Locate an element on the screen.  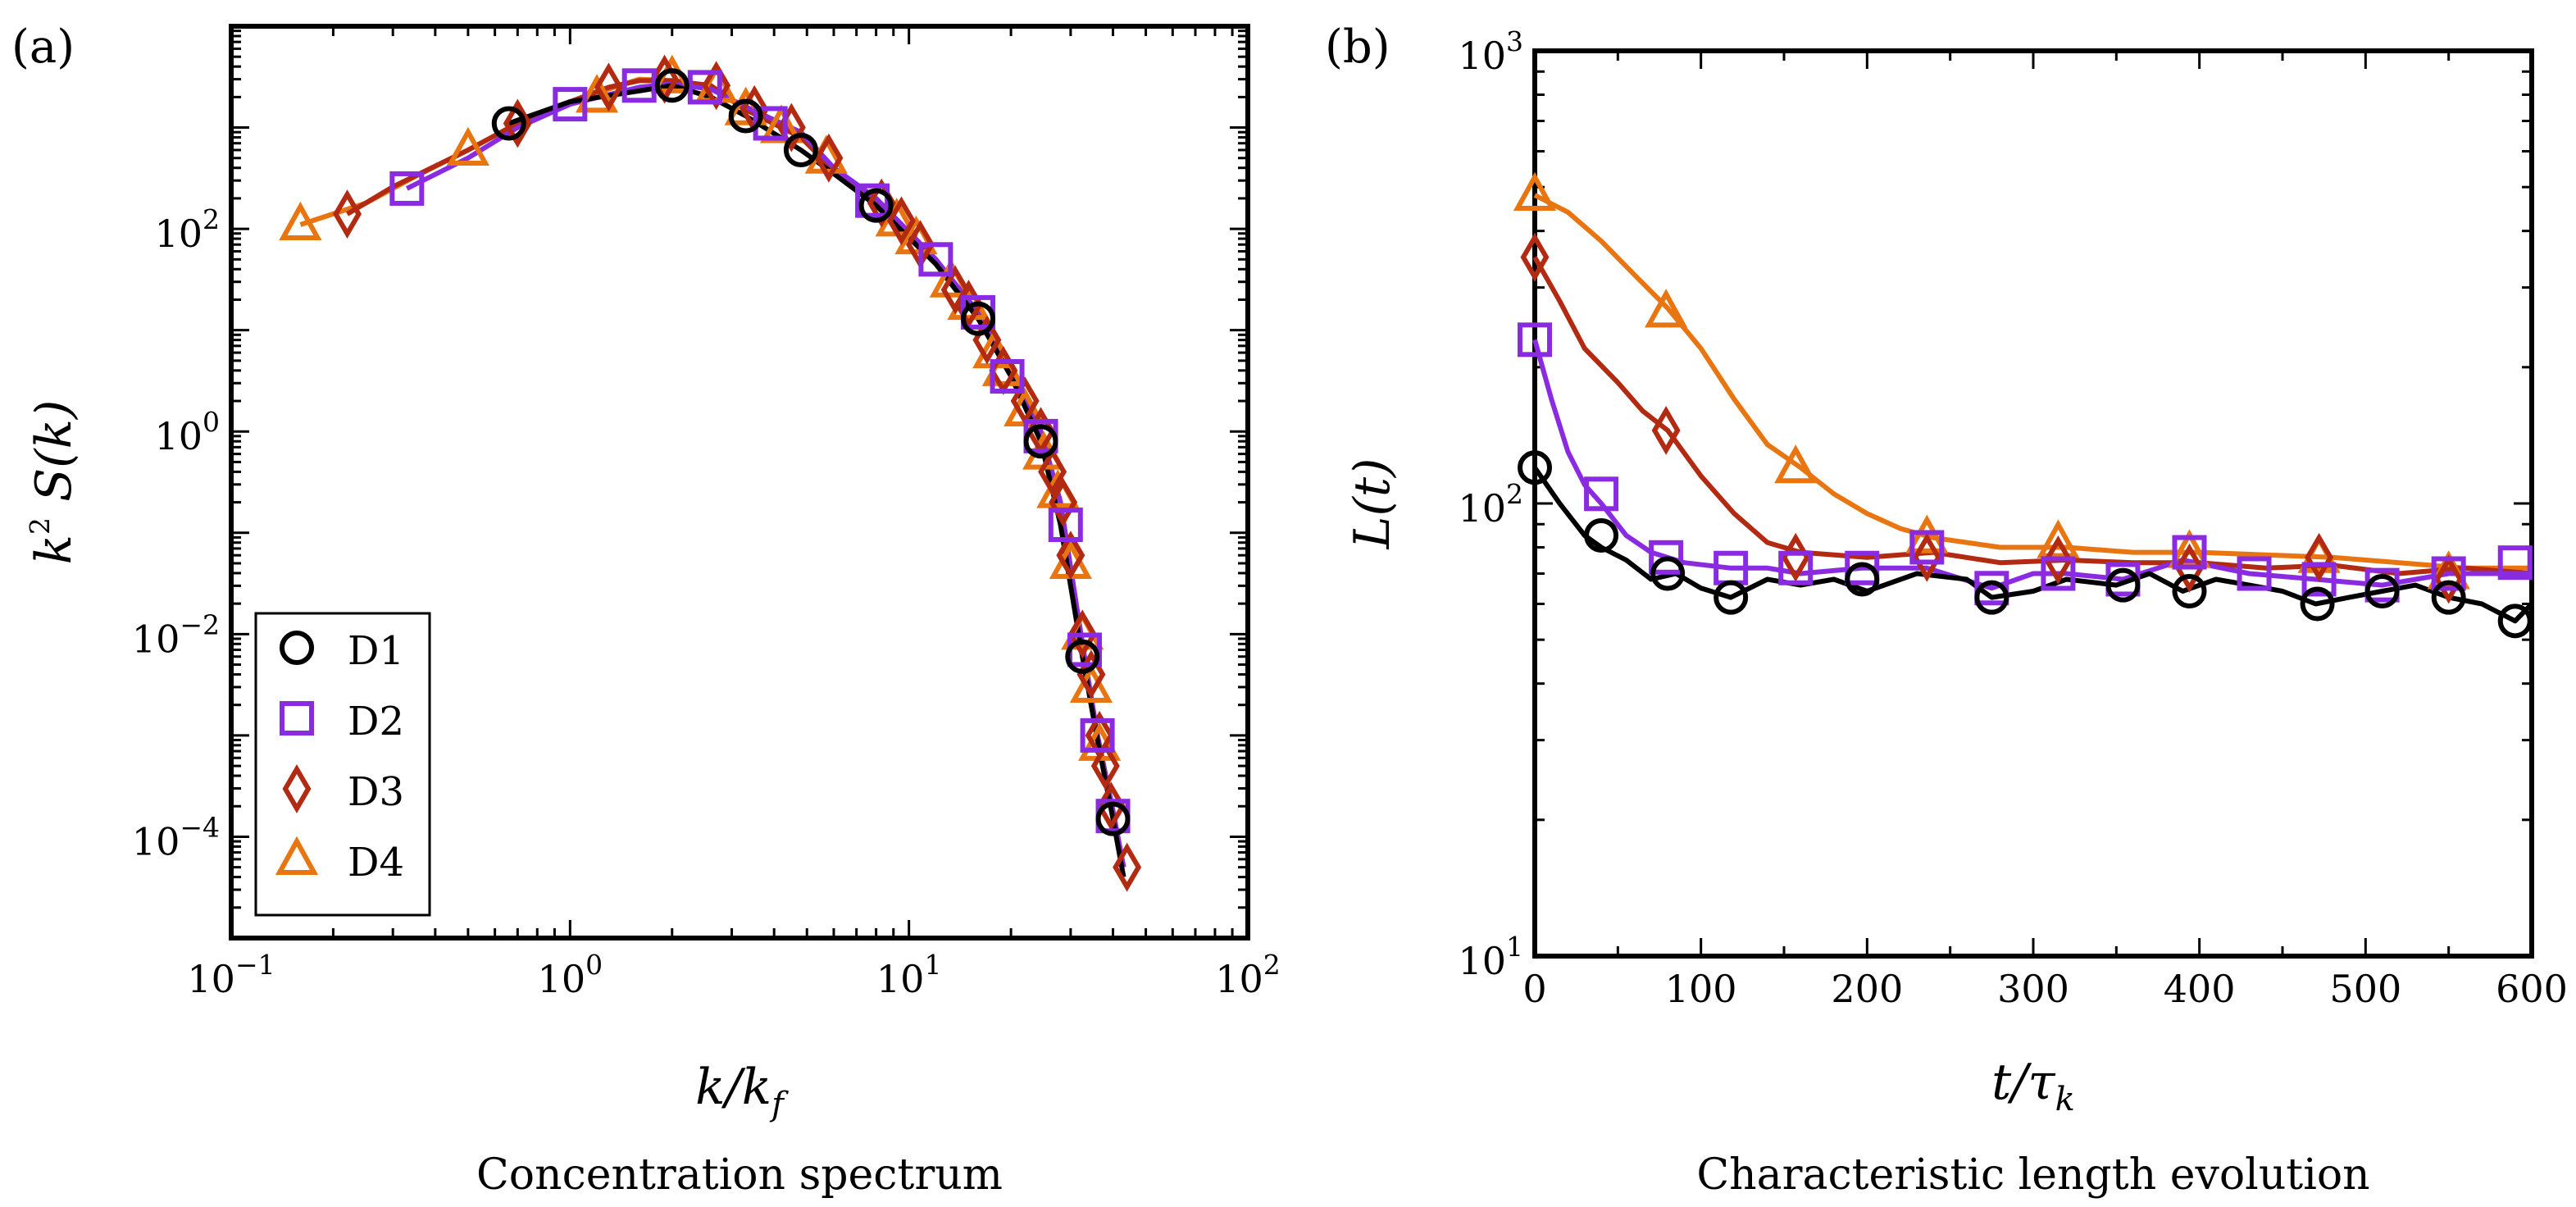
panel-a-x-tick-label-2: 10¹ is located at coordinates (909, 975).